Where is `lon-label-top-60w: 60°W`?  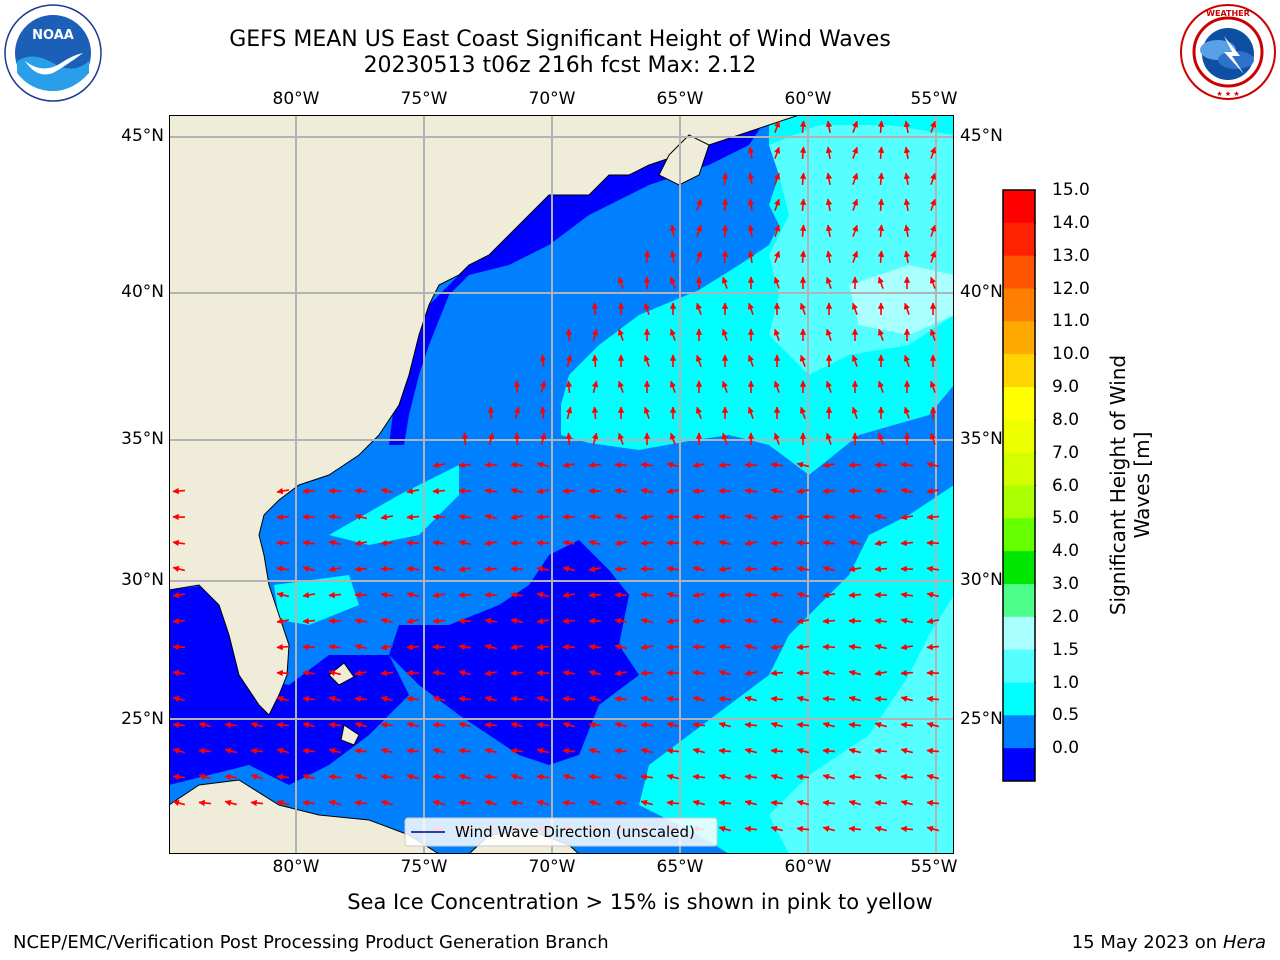
lon-label-top-60w: 60°W is located at coordinates (808, 99).